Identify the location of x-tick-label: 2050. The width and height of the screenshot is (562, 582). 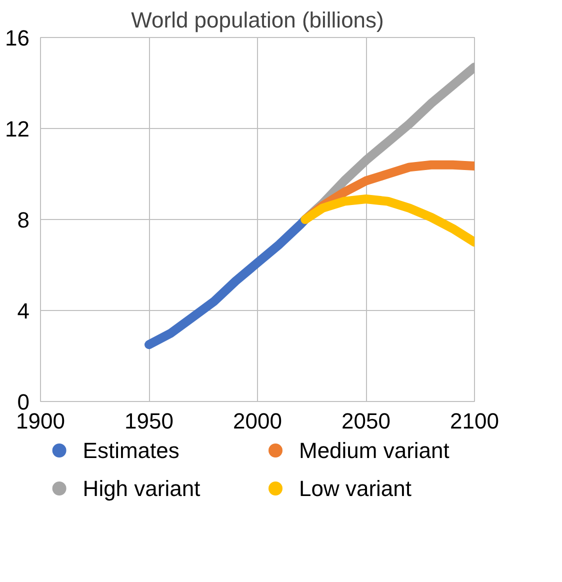
(366, 421).